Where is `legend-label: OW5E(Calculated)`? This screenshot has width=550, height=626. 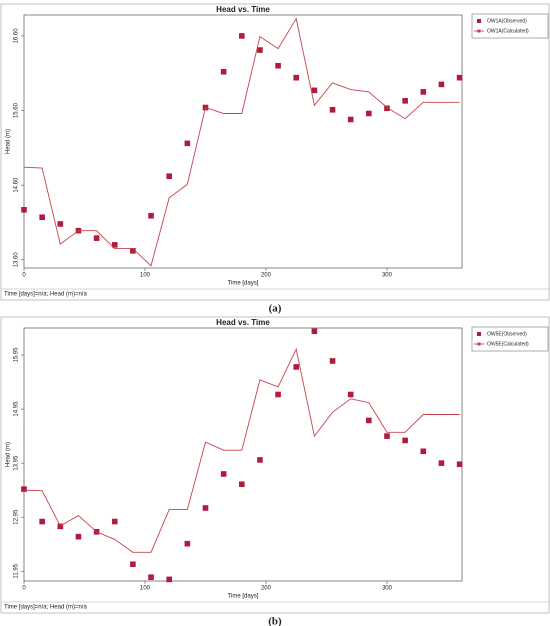
legend-label: OW5E(Calculated) is located at coordinates (508, 344).